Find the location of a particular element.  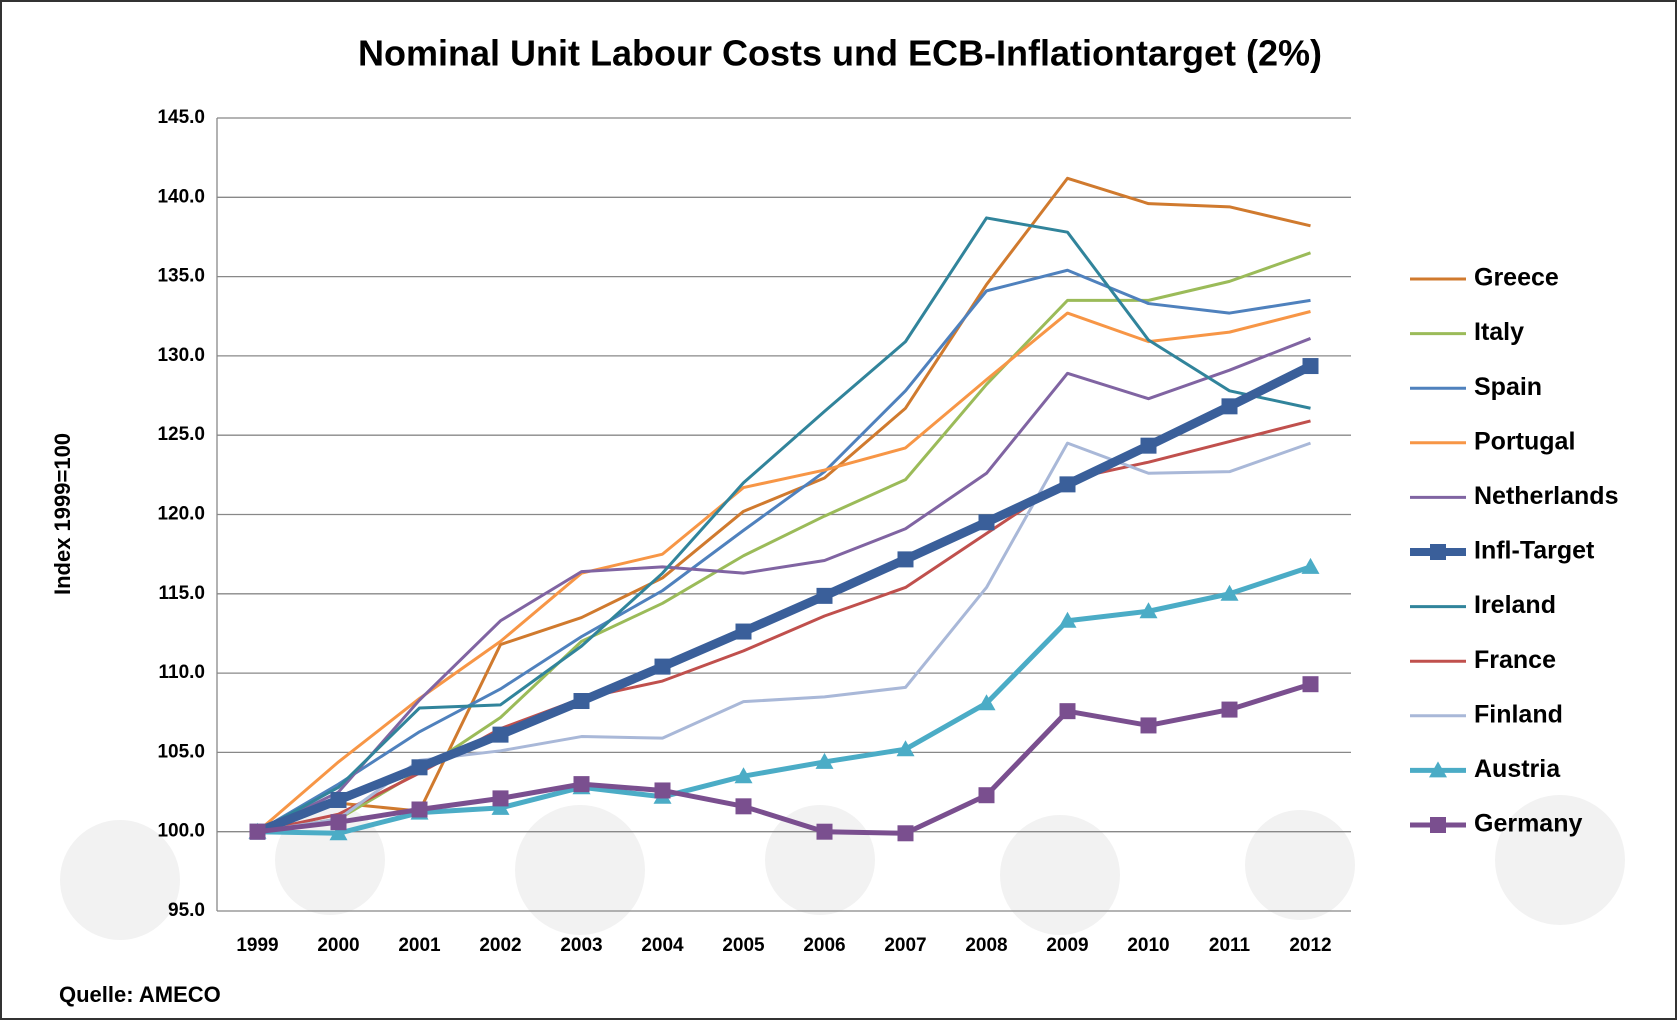

y-tick-label: 140.0 is located at coordinates (181, 196).